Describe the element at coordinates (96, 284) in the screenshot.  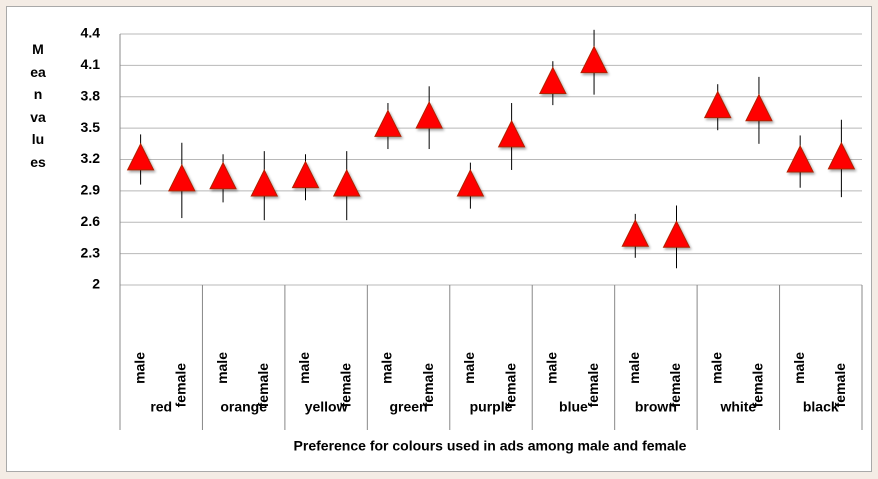
I see `y-tick-label: 2` at that location.